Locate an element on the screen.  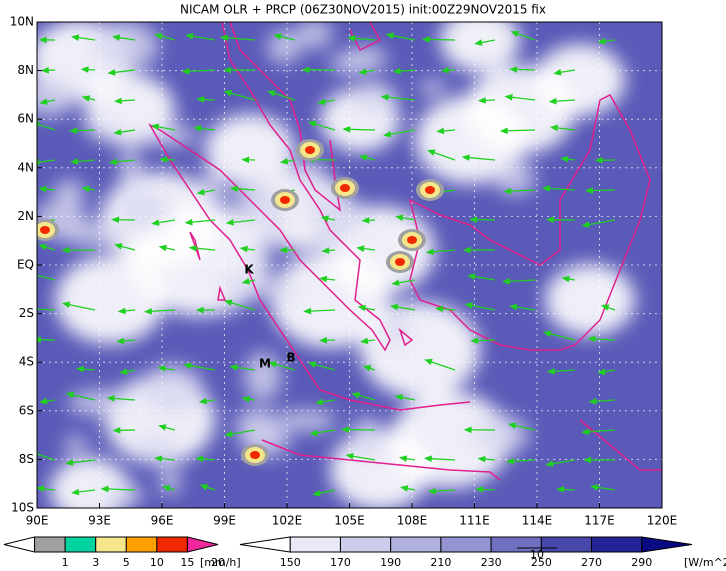
lon-label: 93E is located at coordinates (99, 521).